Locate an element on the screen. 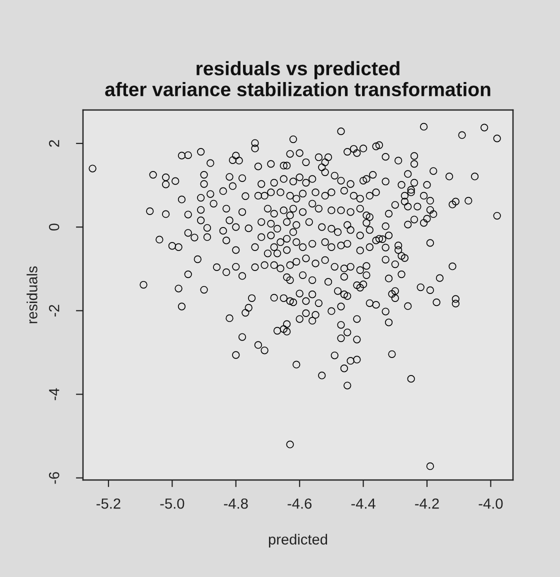 This screenshot has width=560, height=577. x-tick-label: -4.8 is located at coordinates (236, 503).